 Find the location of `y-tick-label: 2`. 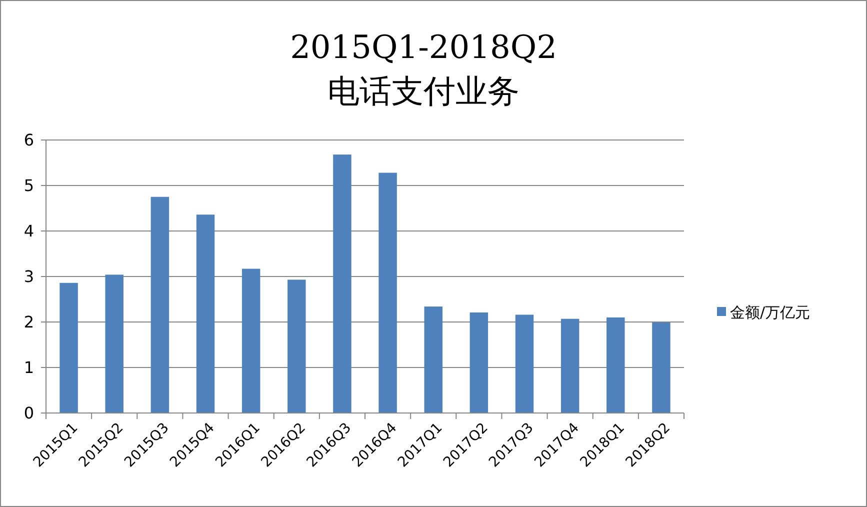

y-tick-label: 2 is located at coordinates (29, 322).